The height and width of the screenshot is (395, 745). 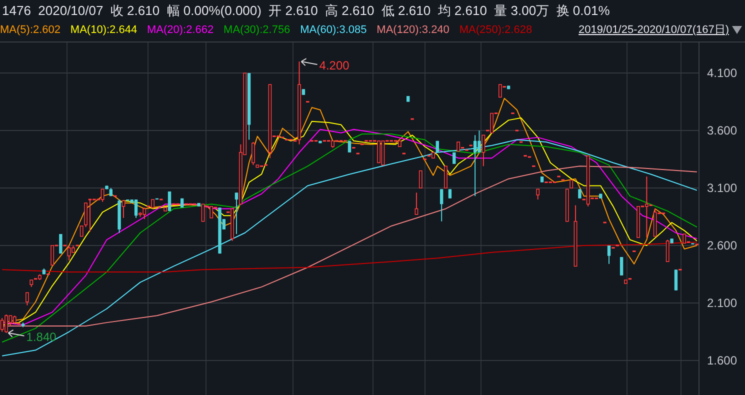 What do you see at coordinates (722, 361) in the screenshot?
I see `y-tick-label: 1.600` at bounding box center [722, 361].